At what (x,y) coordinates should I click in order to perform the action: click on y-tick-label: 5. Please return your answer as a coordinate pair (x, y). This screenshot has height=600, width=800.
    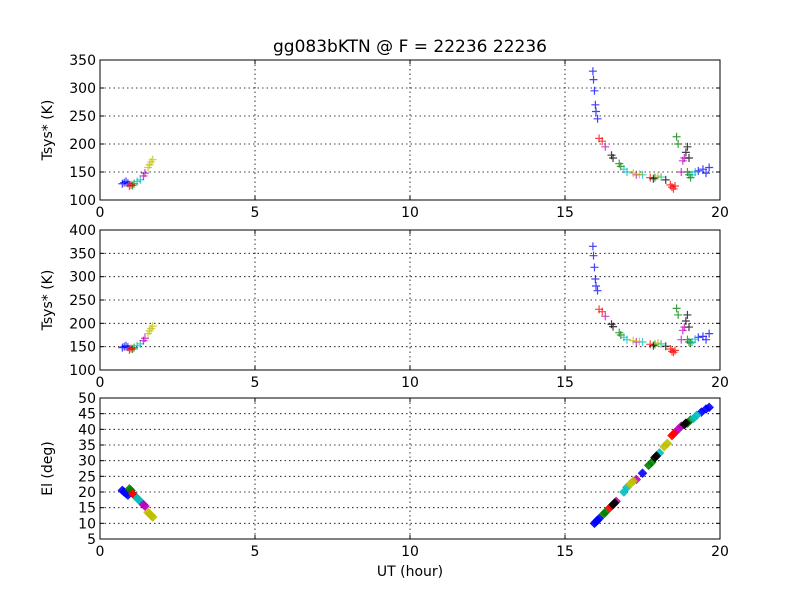
    Looking at the image, I should click on (91, 540).